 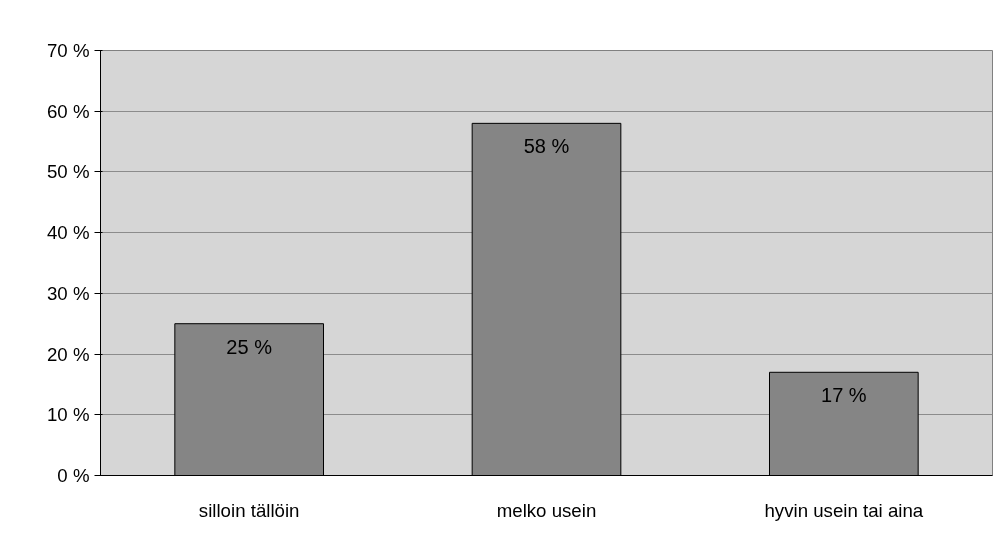 What do you see at coordinates (844, 395) in the screenshot?
I see `data-label: 17 %` at bounding box center [844, 395].